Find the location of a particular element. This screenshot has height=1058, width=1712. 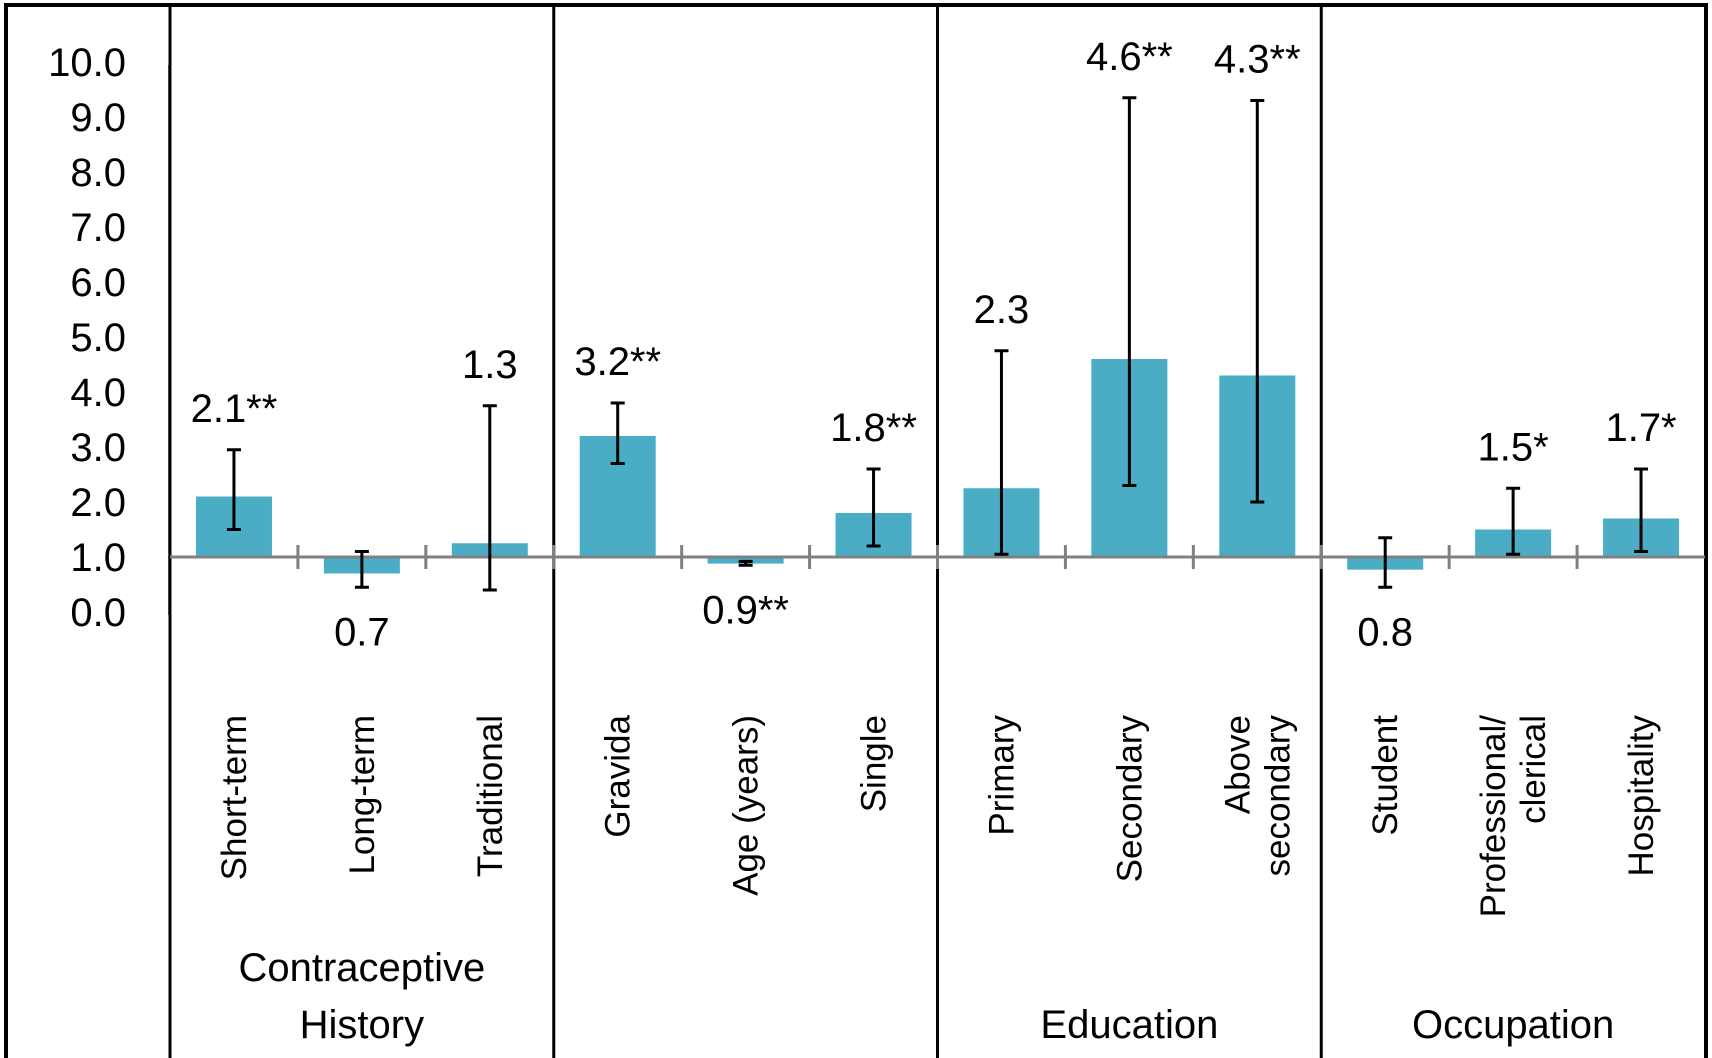

data-label: 2.3 is located at coordinates (1002, 310).